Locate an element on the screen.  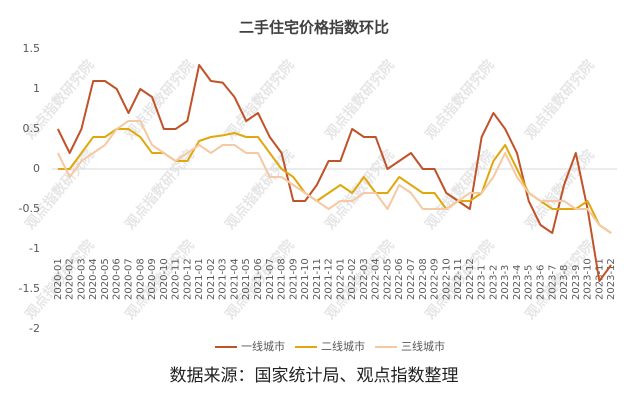
x-tick-label: 2022-03 is located at coordinates (364, 279).